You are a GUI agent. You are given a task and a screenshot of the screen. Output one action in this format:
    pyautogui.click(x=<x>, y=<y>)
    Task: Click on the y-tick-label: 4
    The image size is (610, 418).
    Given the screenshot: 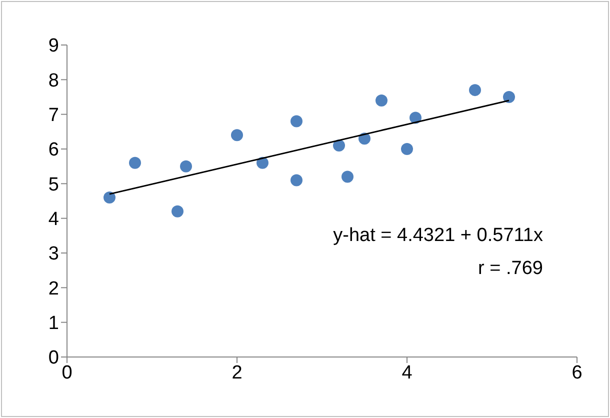 What is the action you would take?
    pyautogui.click(x=54, y=219)
    